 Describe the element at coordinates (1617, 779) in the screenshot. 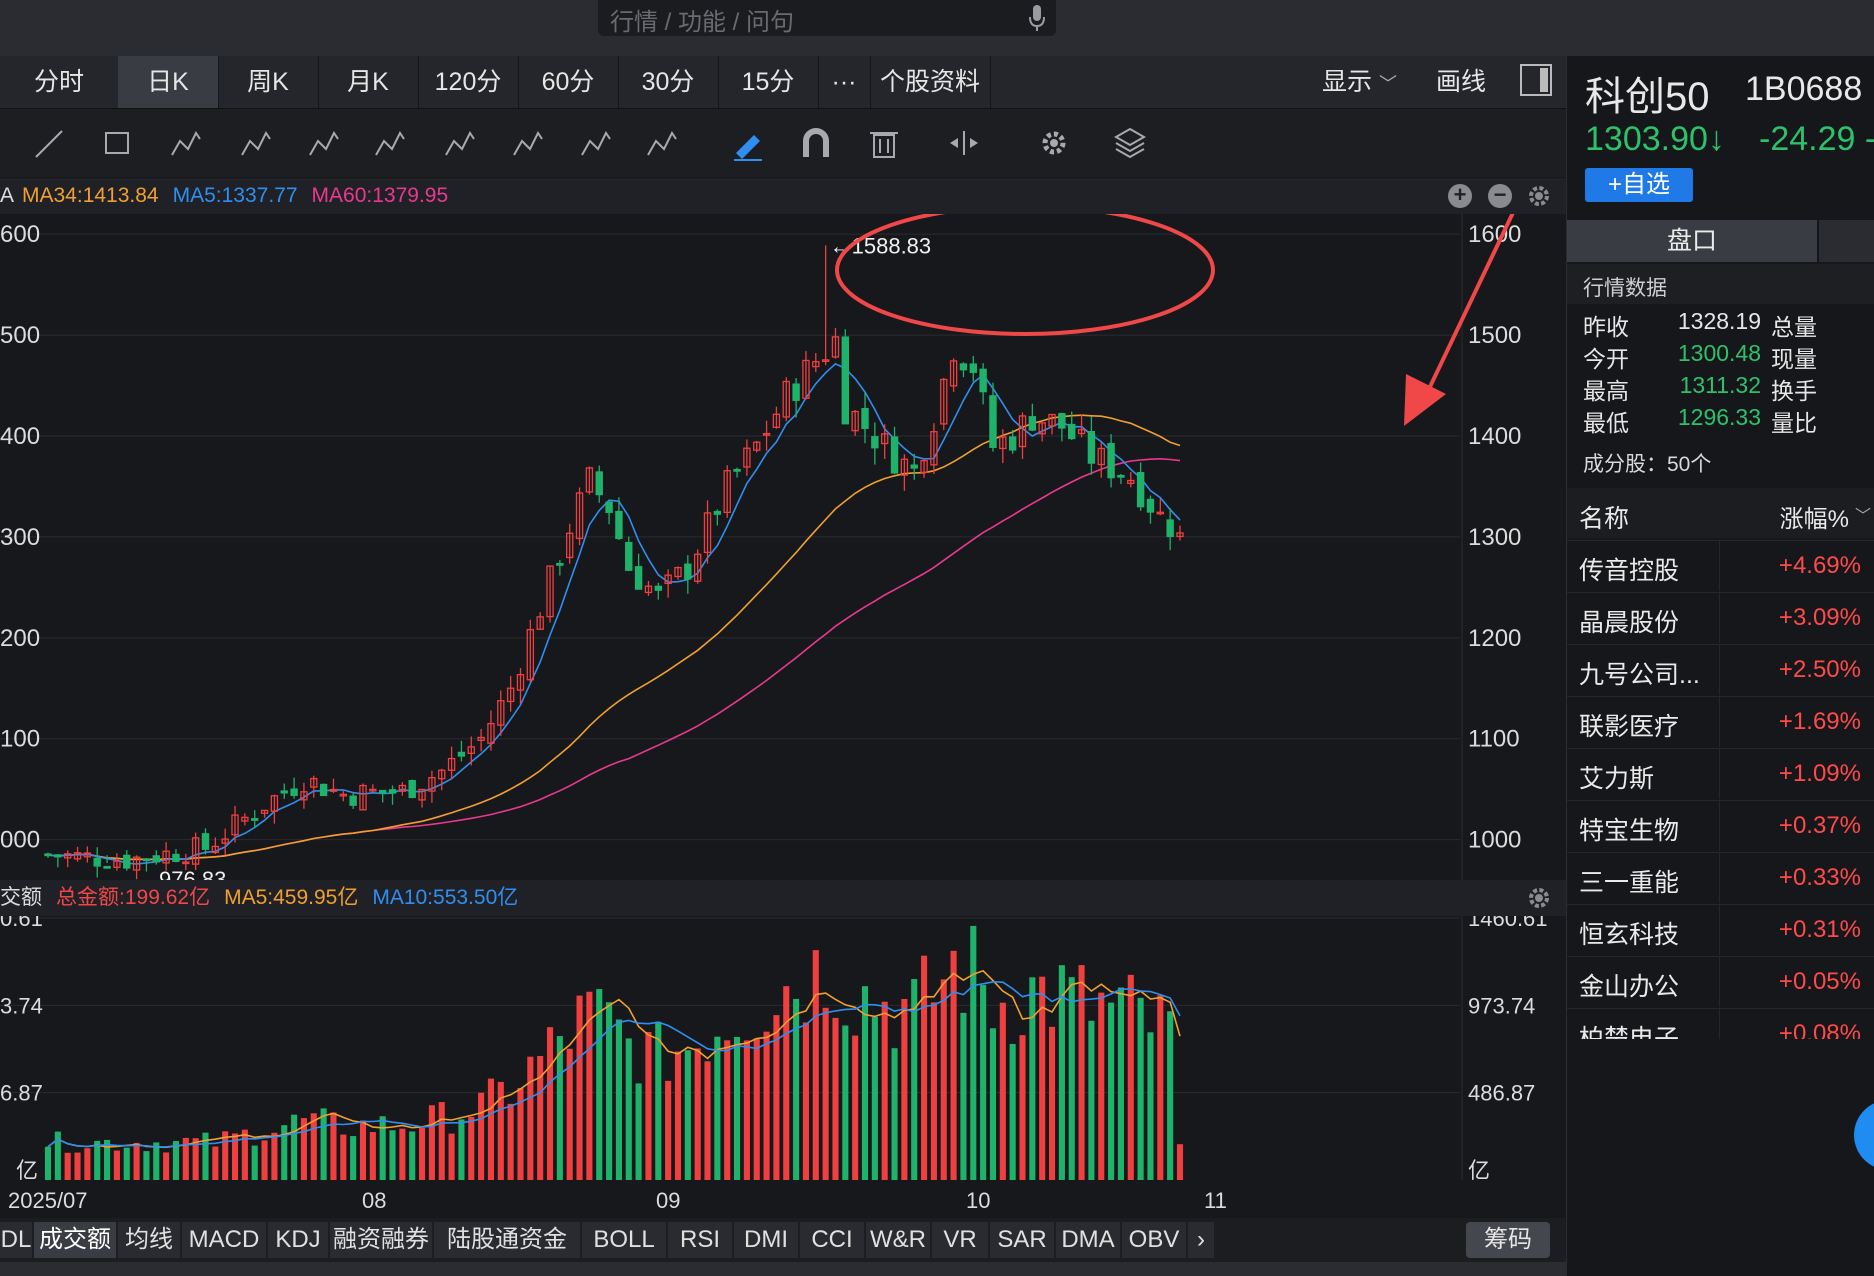

I see `constituent-name: 艾力斯` at that location.